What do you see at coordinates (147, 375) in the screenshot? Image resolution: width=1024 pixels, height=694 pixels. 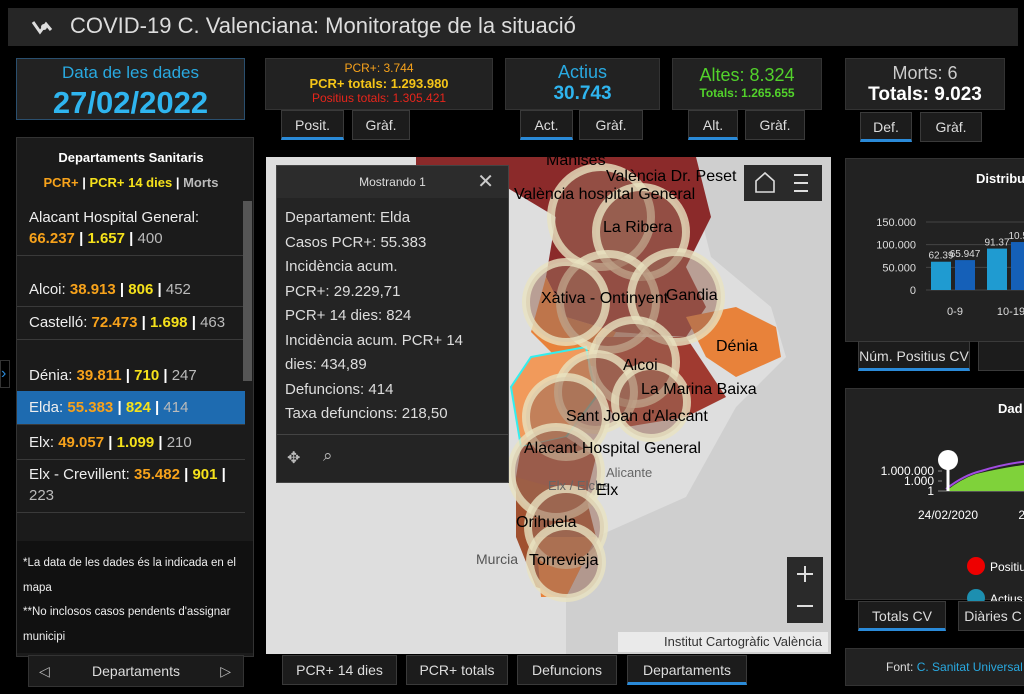 I see `item-pcr14: 710` at bounding box center [147, 375].